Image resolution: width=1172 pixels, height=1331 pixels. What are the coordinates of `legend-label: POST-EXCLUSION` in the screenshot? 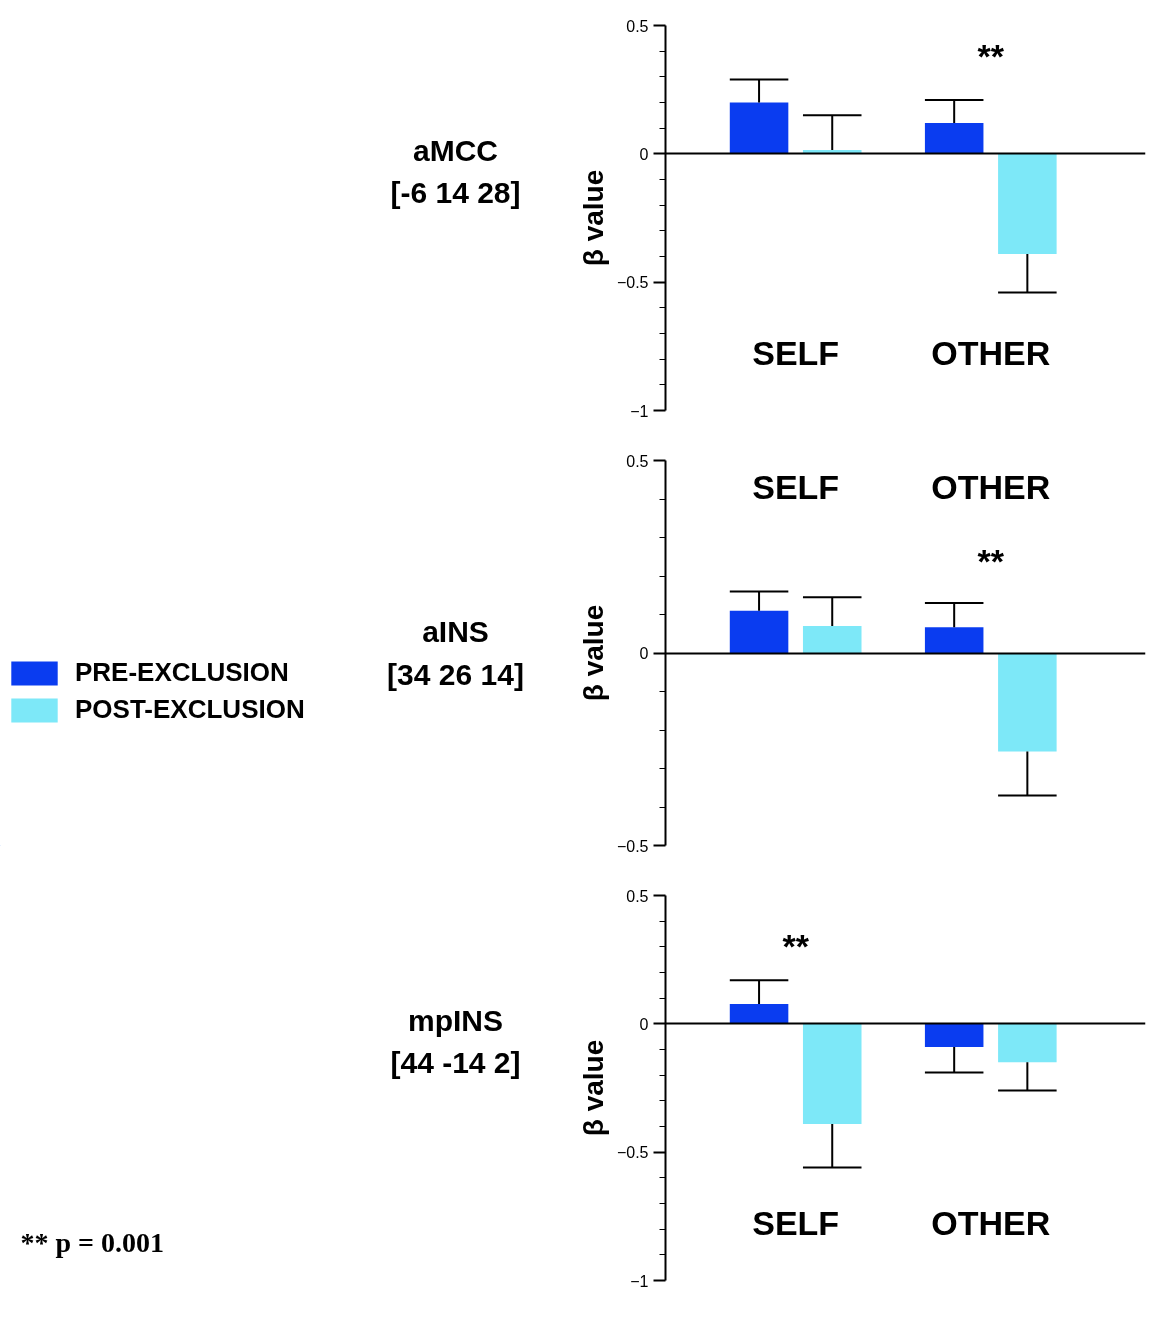 It's located at (190, 709).